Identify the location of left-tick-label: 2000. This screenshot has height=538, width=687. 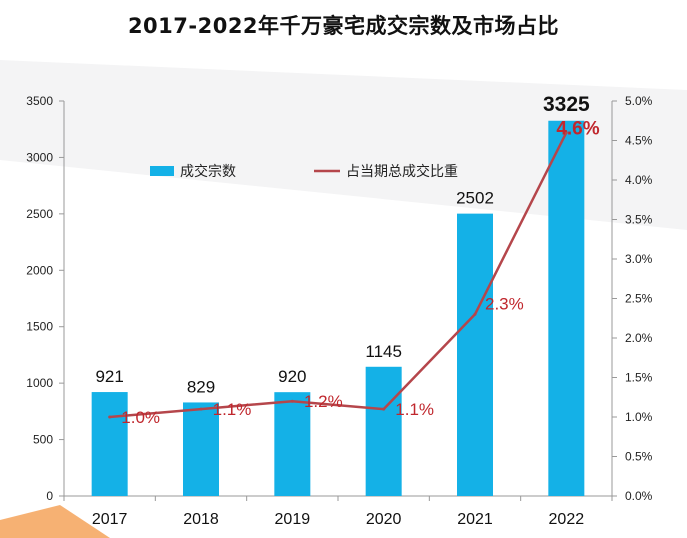
(39, 270).